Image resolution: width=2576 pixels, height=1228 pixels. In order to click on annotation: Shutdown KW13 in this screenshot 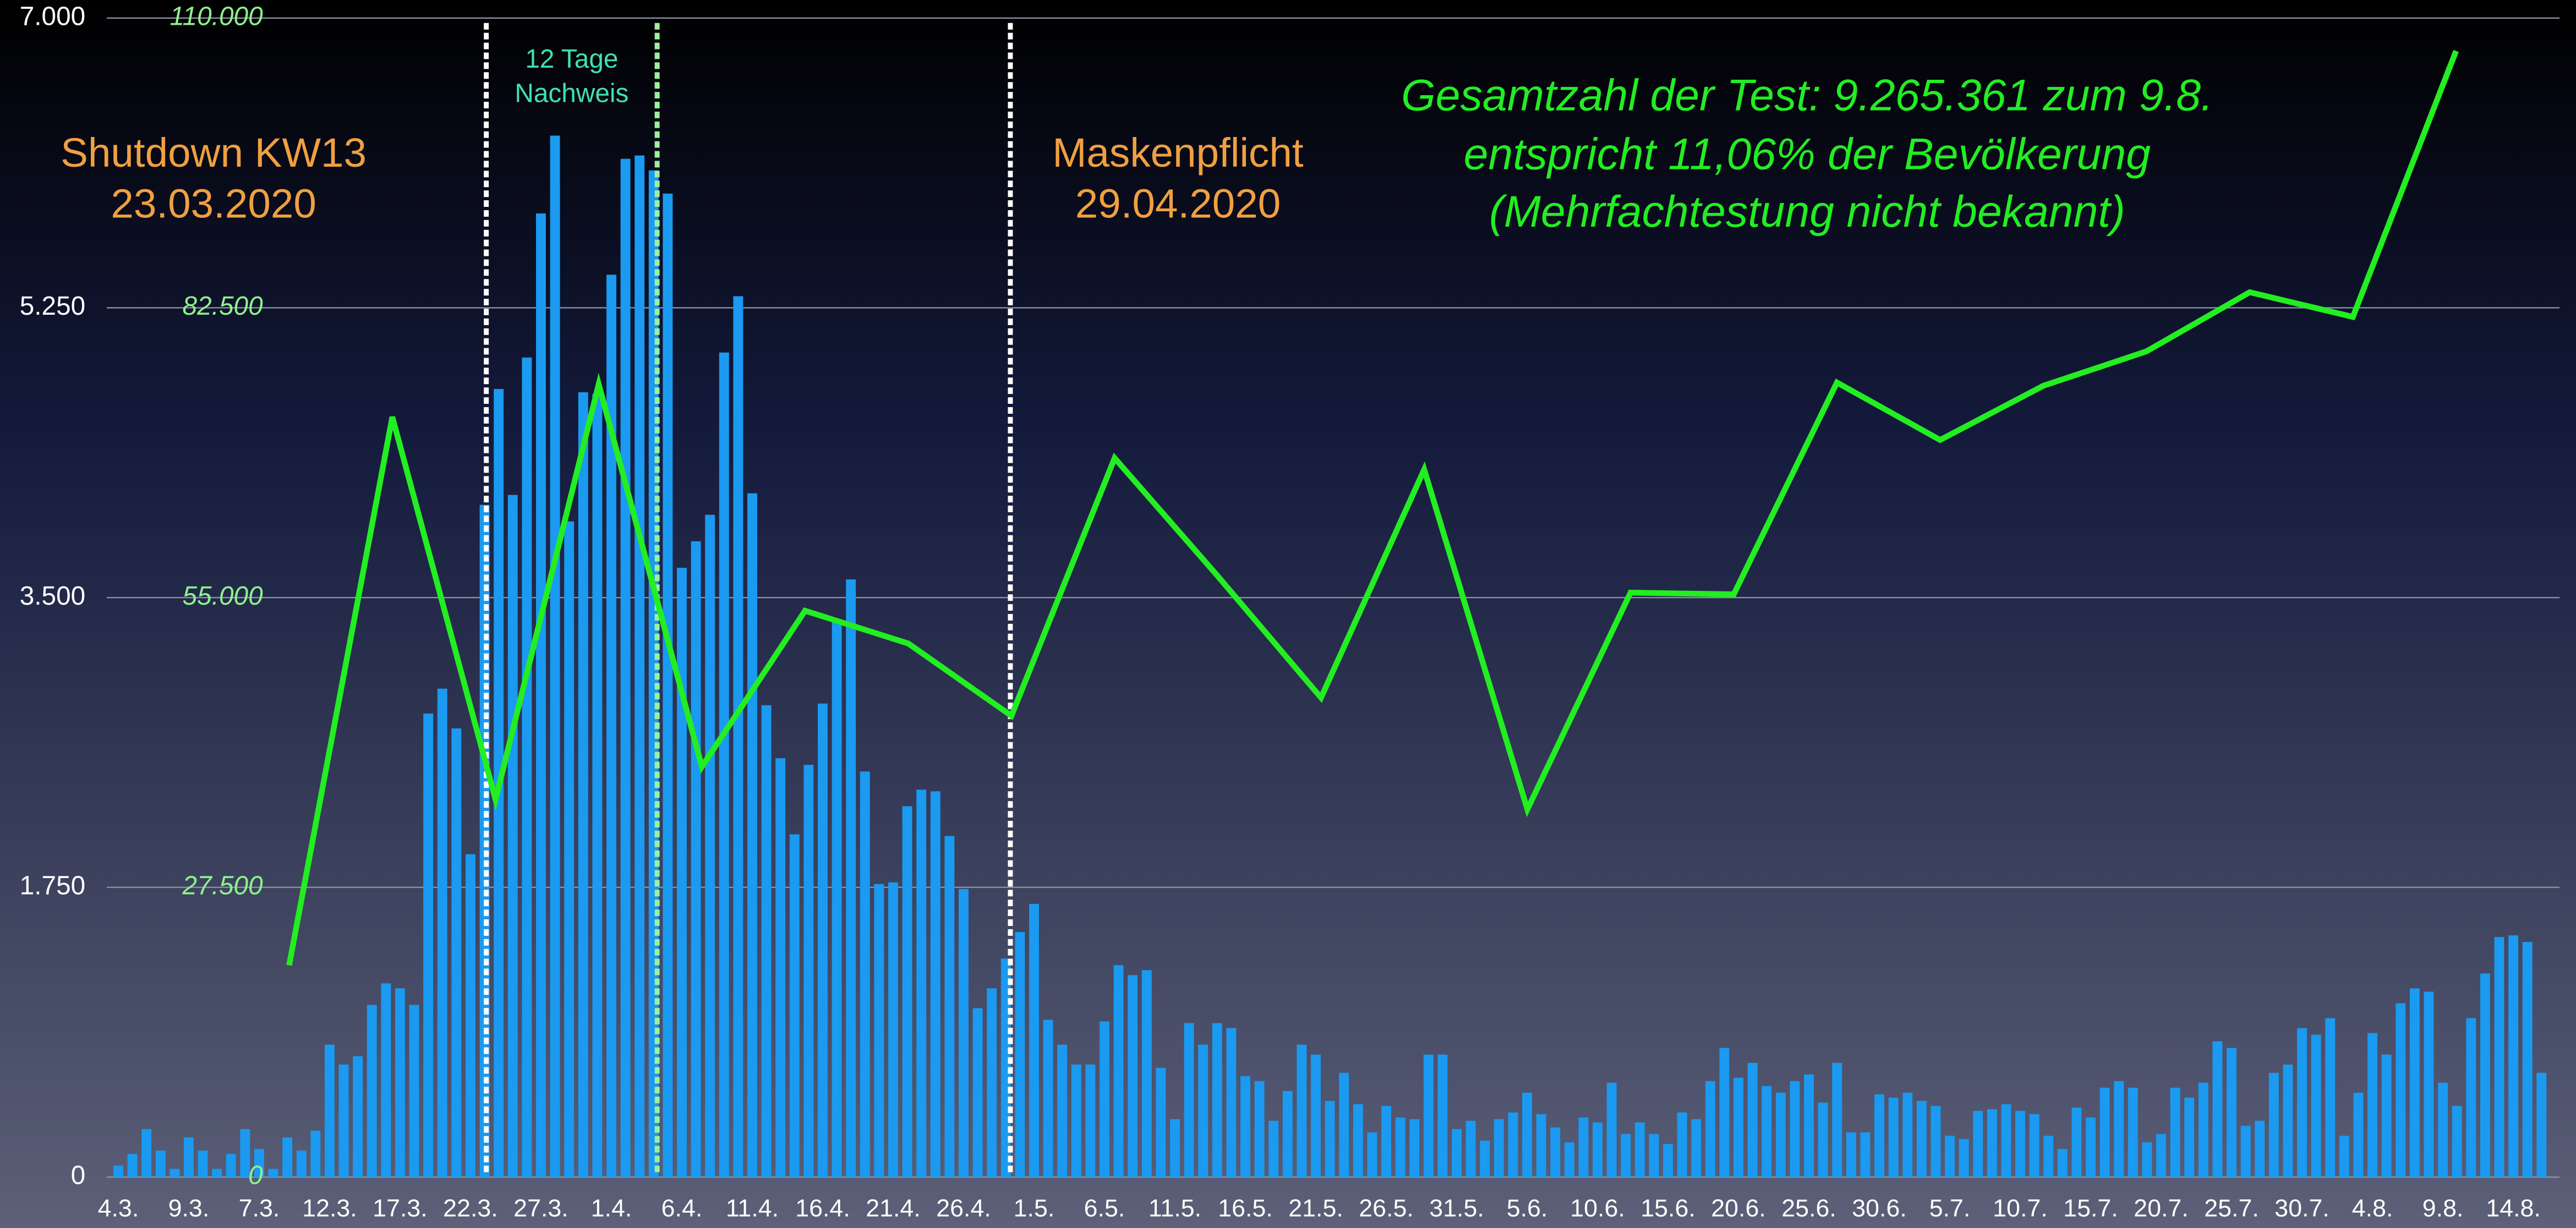, I will do `click(214, 152)`.